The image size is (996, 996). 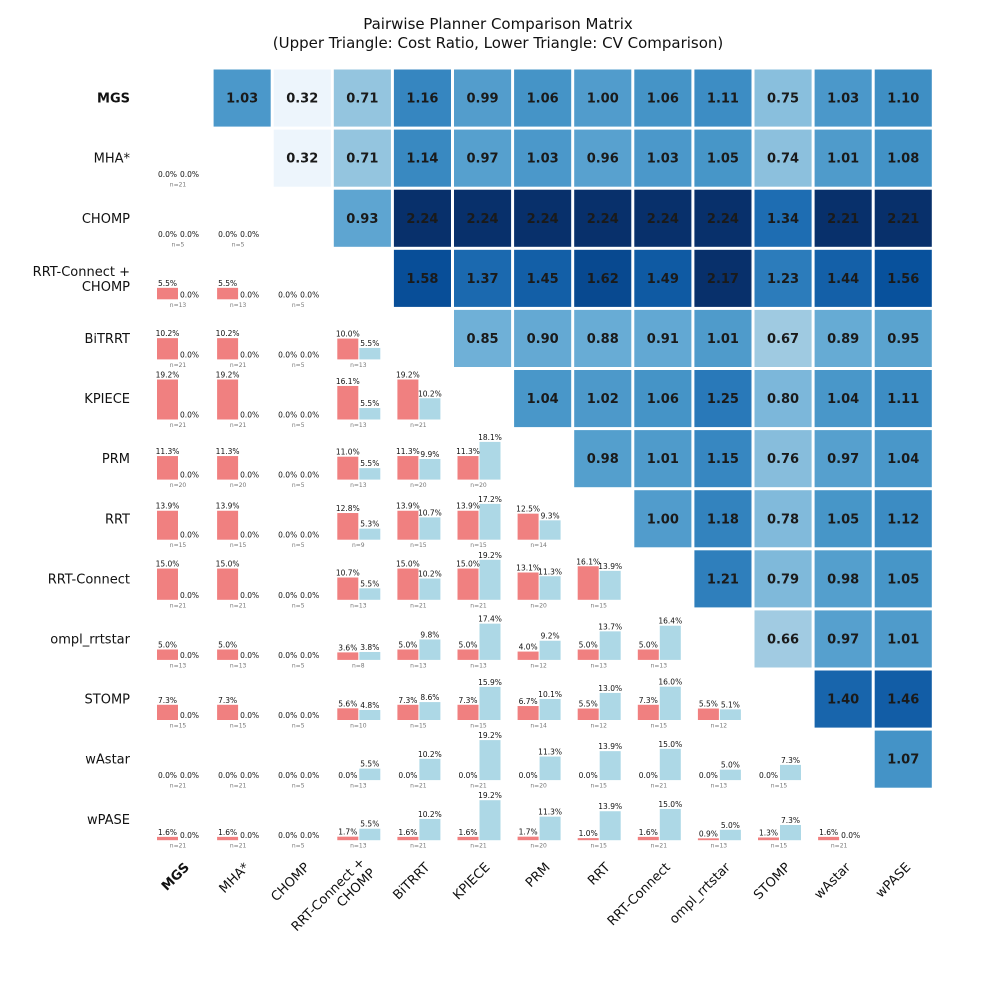 I want to click on cv-cell-7-4: 13.9%10.7% n=15, so click(x=419, y=525).